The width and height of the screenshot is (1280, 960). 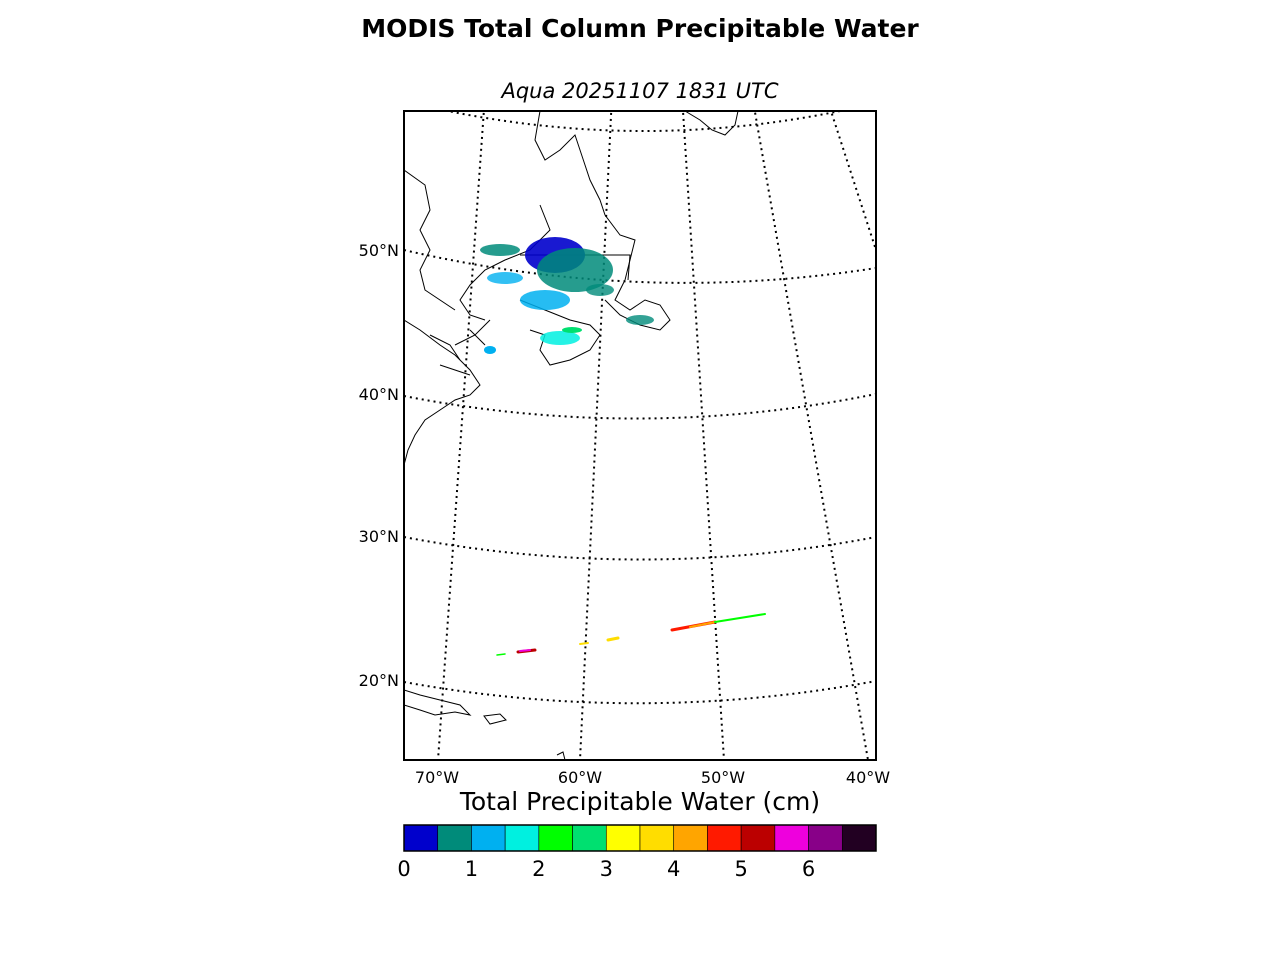 I want to click on swath-segment-magenta, so click(x=525, y=650).